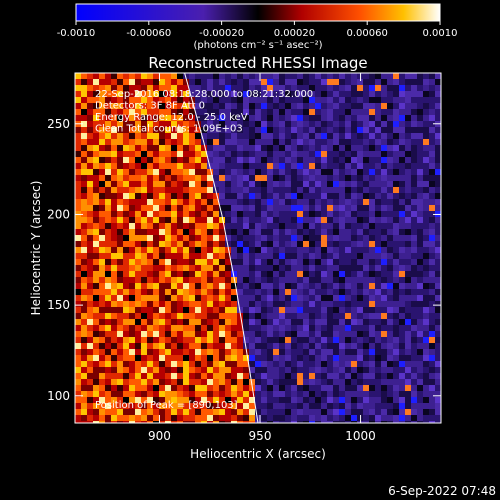 This screenshot has height=500, width=500. What do you see at coordinates (221, 33) in the screenshot?
I see `colorbar-tick-label: -0.00020` at bounding box center [221, 33].